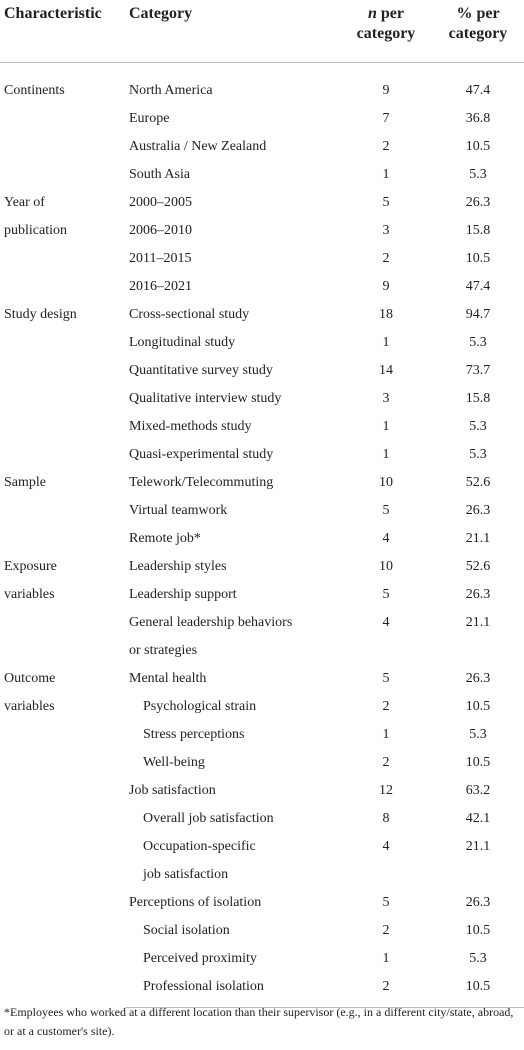 The height and width of the screenshot is (1050, 524). What do you see at coordinates (168, 678) in the screenshot?
I see `category-cell: Mental health` at bounding box center [168, 678].